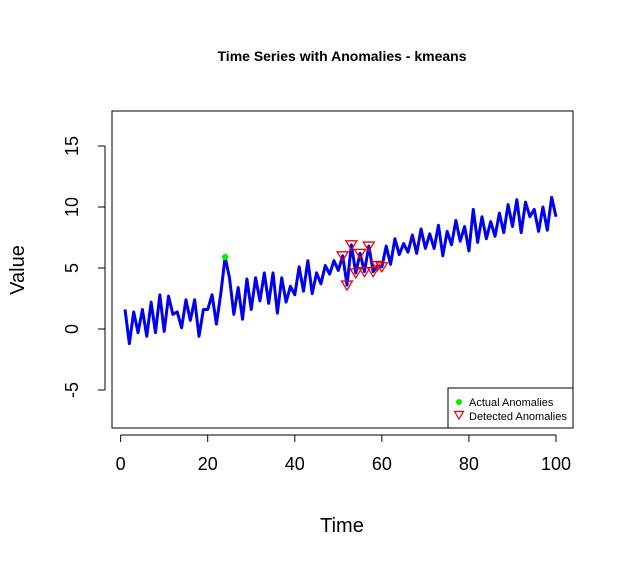  What do you see at coordinates (518, 417) in the screenshot?
I see `legend-detected-label: Detected Anomalies` at bounding box center [518, 417].